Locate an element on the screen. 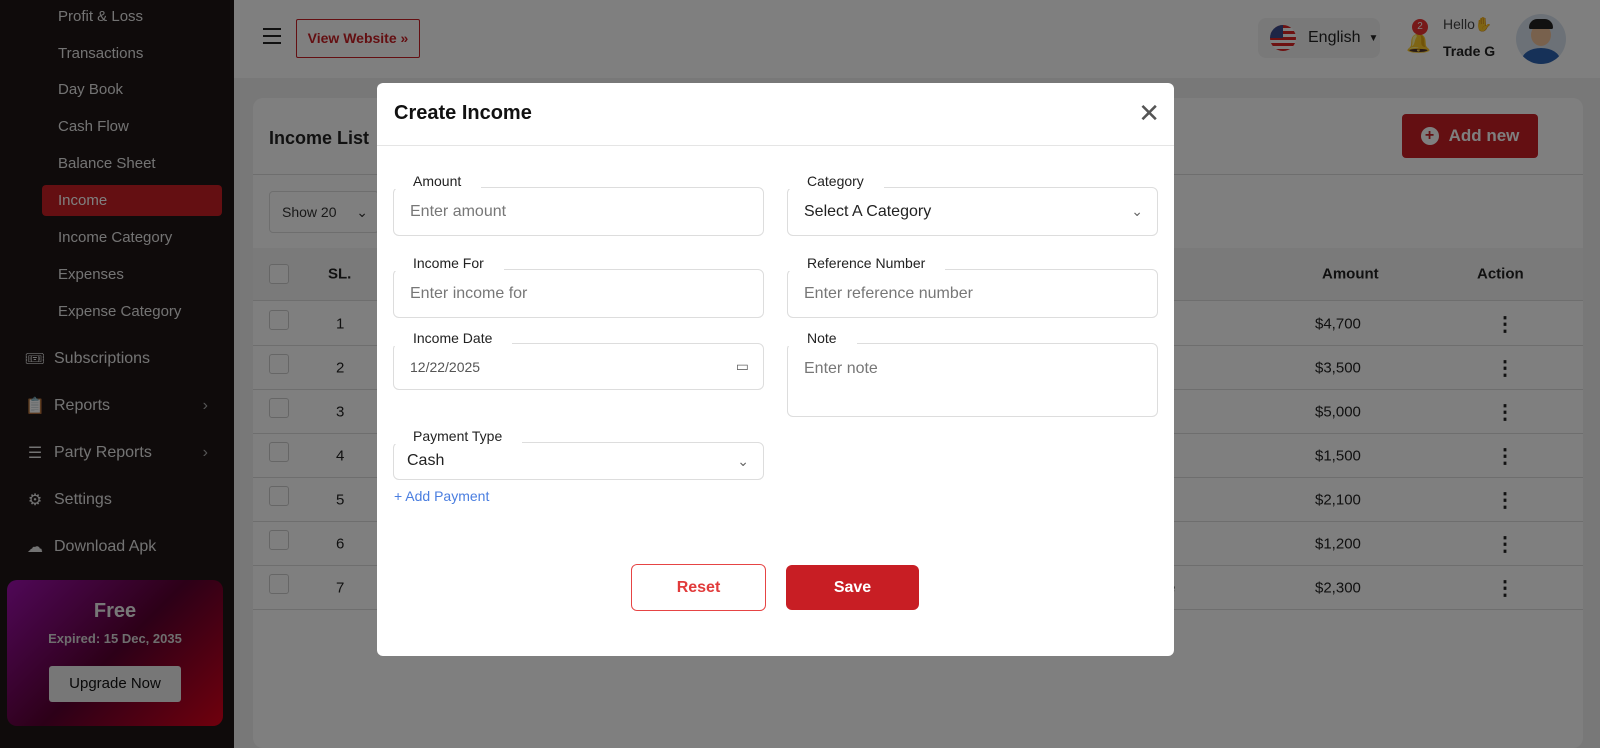  amount-input: Enter amount is located at coordinates (578, 211).